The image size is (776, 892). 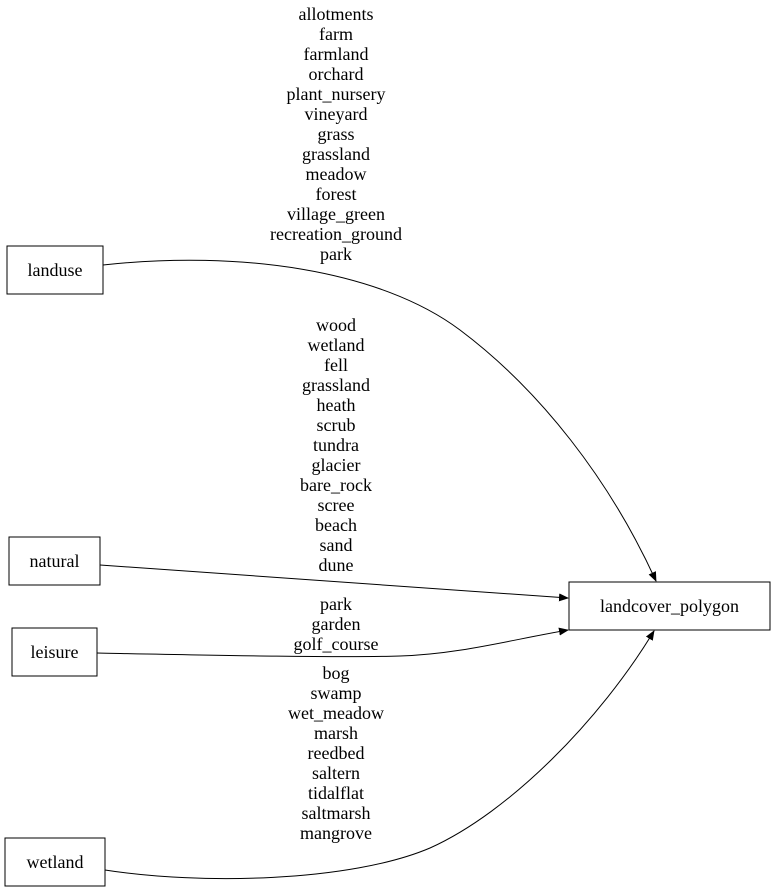 I want to click on node-label: landuse, so click(x=55, y=270).